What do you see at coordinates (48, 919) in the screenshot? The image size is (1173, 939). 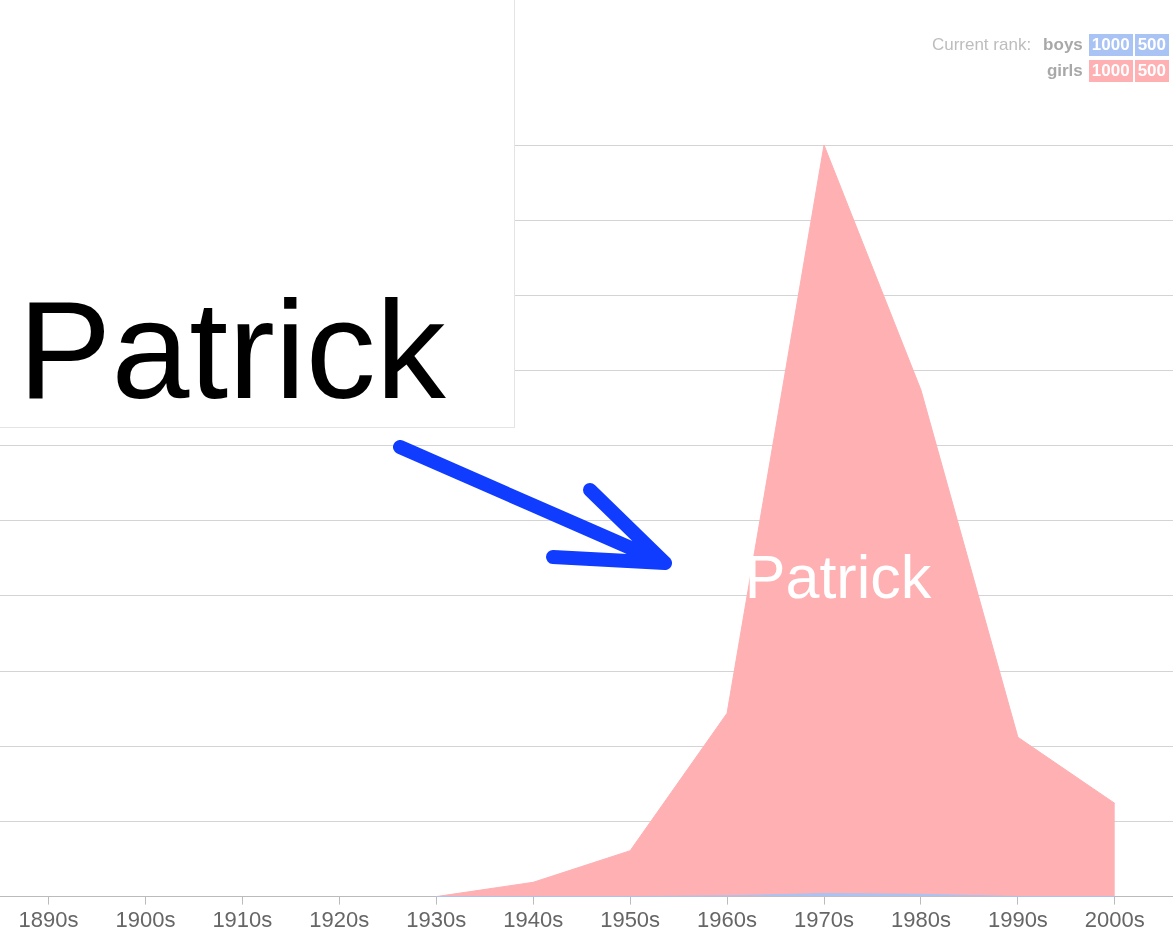 I see `x-tick-label: 1890s` at bounding box center [48, 919].